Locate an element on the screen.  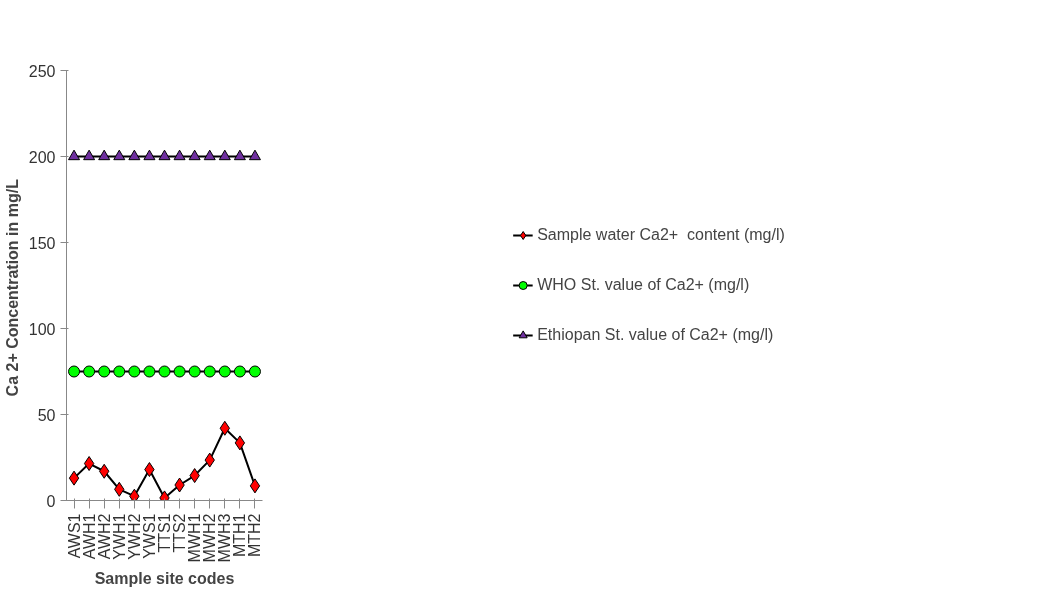
legend-label: WHO St. value of Ca2+ (mg/l) is located at coordinates (643, 285).